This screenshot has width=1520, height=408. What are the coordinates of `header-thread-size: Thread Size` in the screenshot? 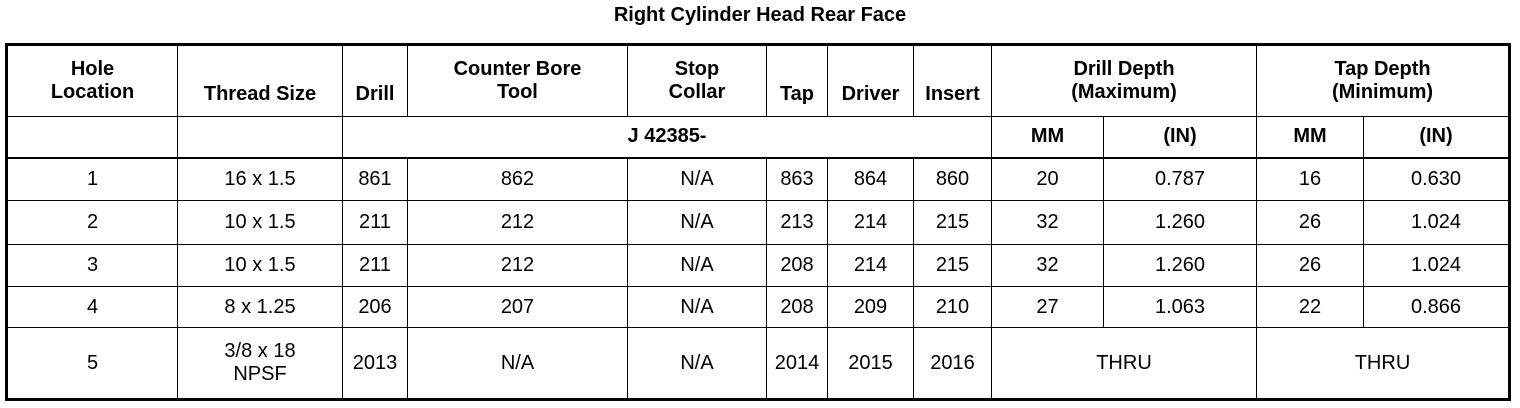 It's located at (260, 80).